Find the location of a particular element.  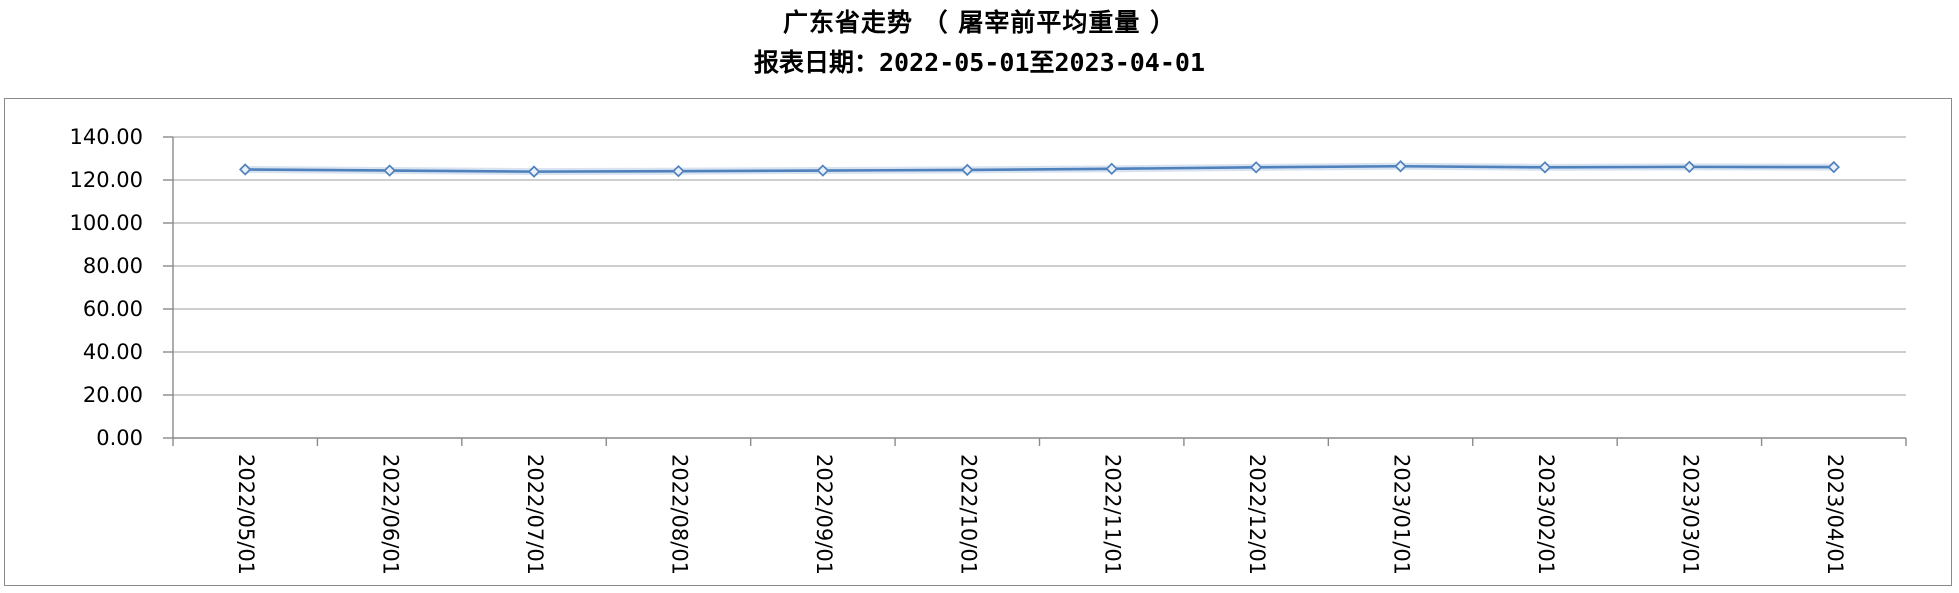

x-axis-label: 2022/10/01 is located at coordinates (968, 514).